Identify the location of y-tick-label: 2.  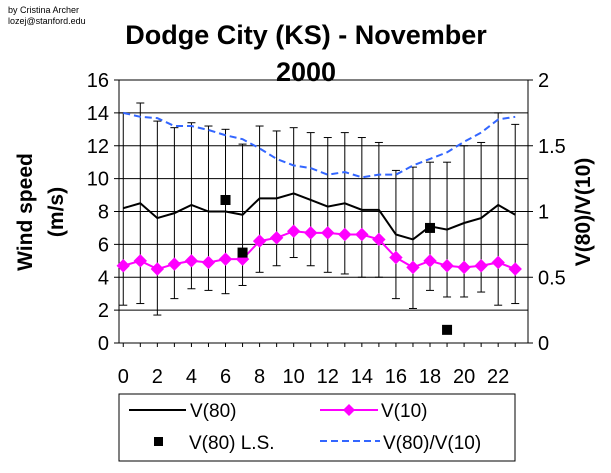
(103, 311).